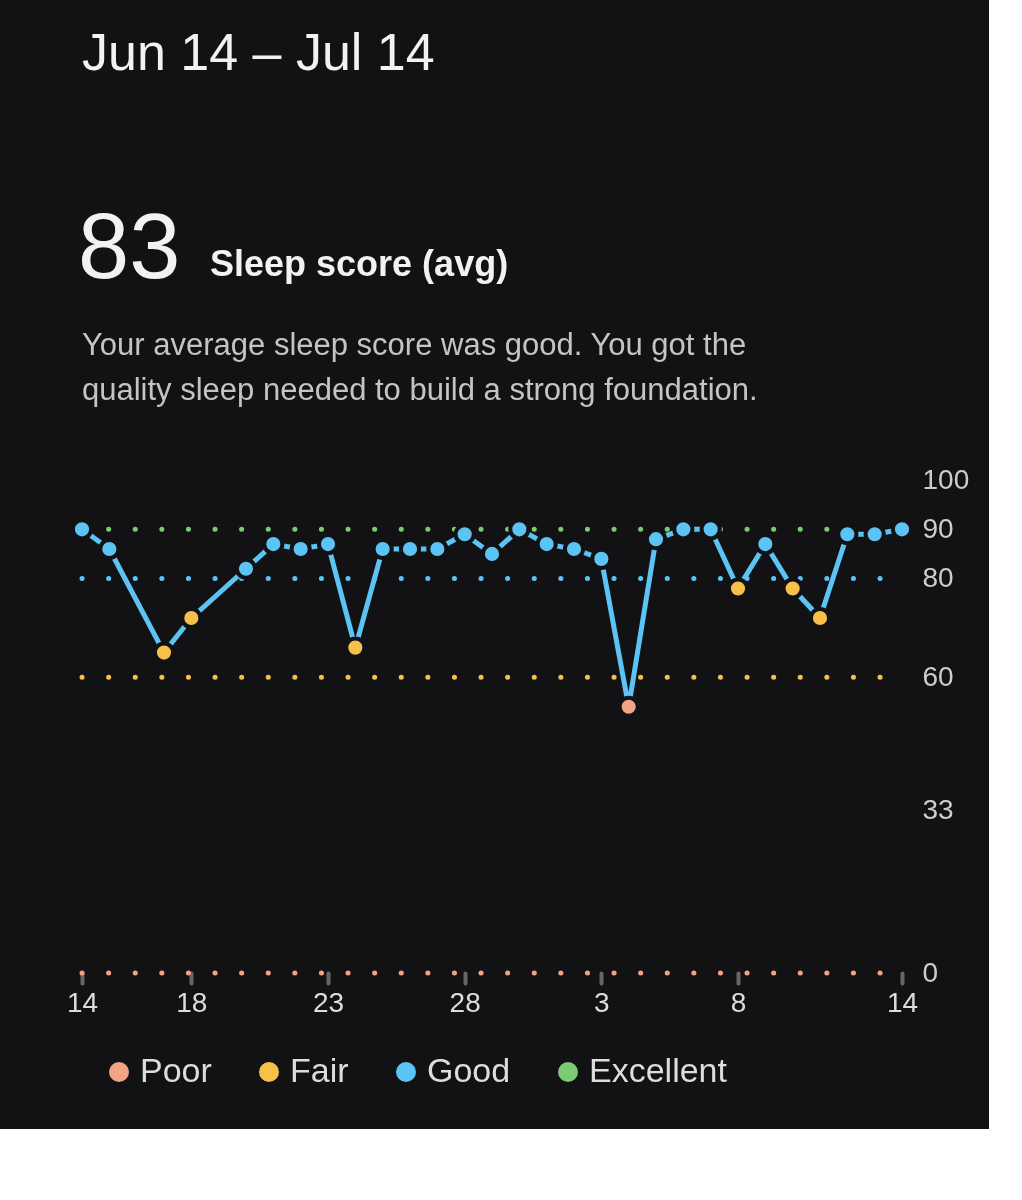  What do you see at coordinates (465, 1002) in the screenshot?
I see `x-tick-label: 28` at bounding box center [465, 1002].